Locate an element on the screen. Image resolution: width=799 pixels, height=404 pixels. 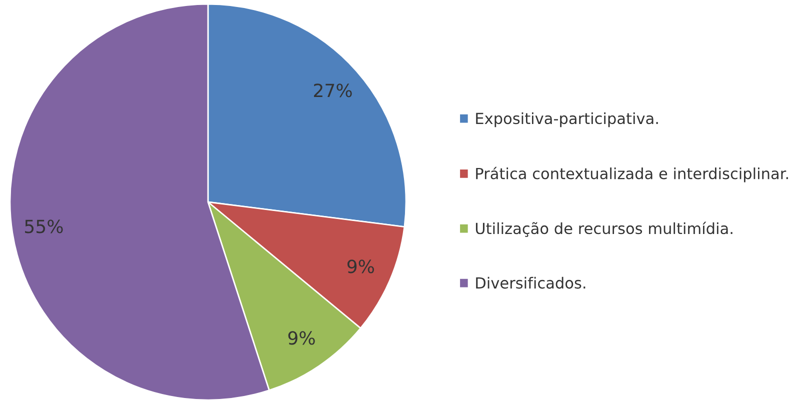
legend-label: Diversificados. is located at coordinates (531, 282).